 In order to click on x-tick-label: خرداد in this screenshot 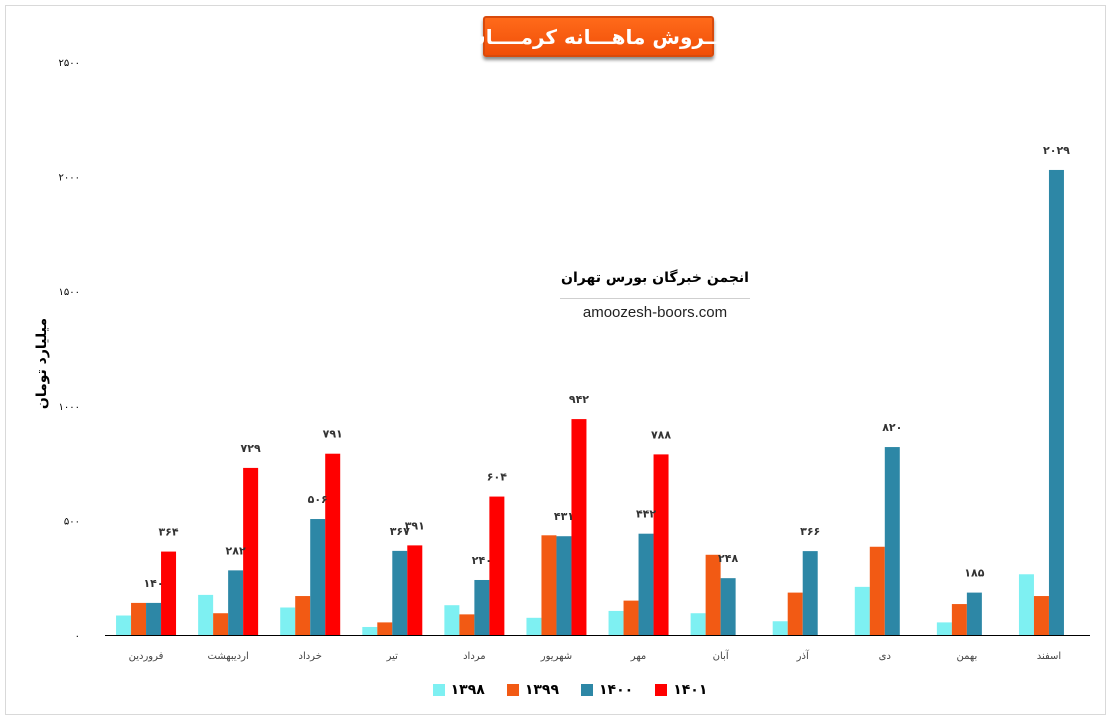, I will do `click(310, 656)`.